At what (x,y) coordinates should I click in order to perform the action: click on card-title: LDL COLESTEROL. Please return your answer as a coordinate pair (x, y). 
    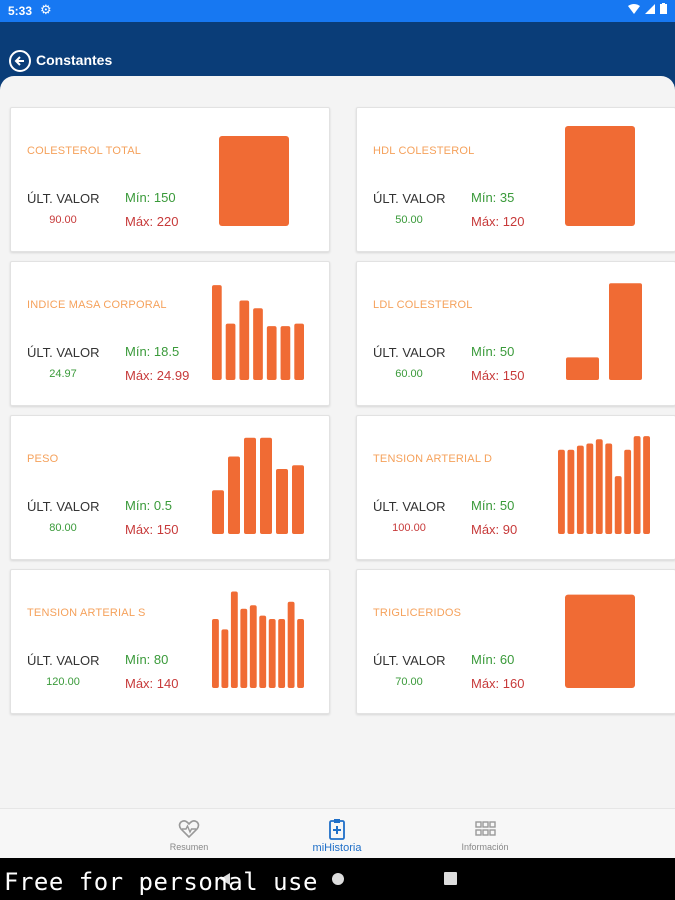
    Looking at the image, I should click on (423, 305).